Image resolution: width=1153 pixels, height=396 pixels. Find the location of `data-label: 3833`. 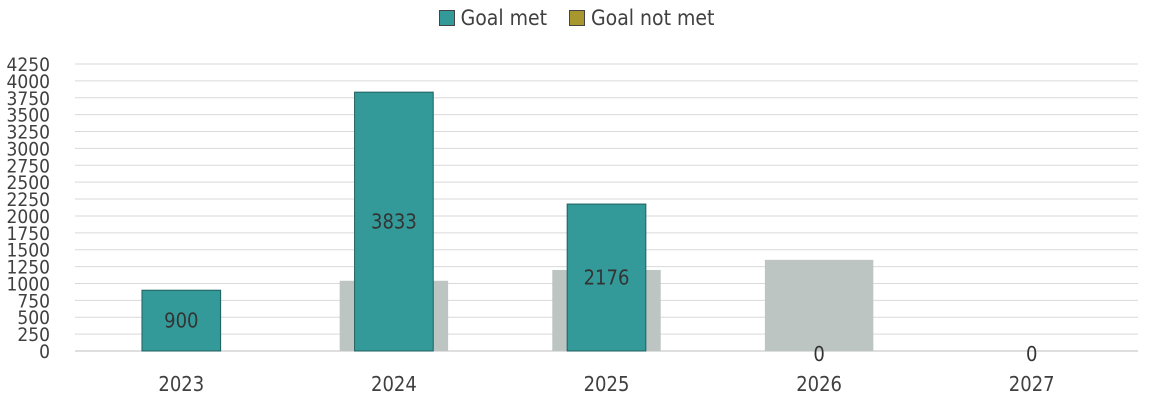

data-label: 3833 is located at coordinates (394, 222).